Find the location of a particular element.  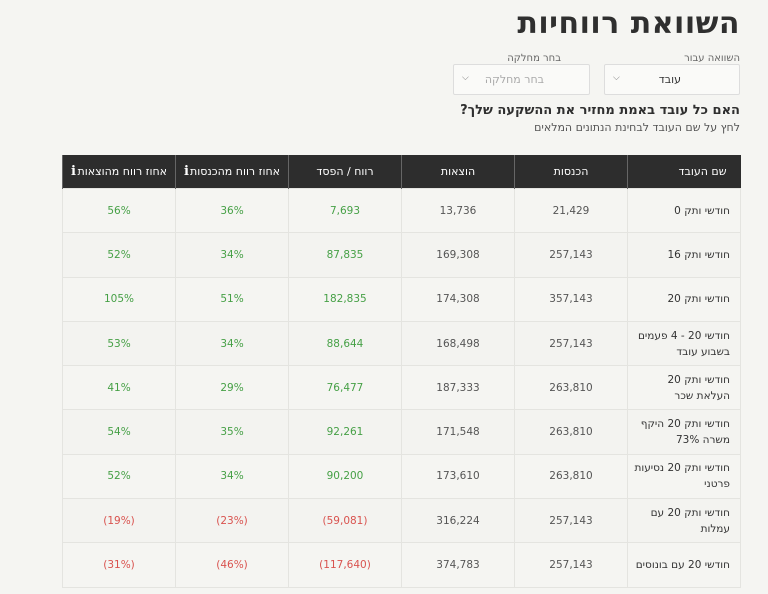

employee-name-cell: חודשי ותק 20 is located at coordinates (684, 299).